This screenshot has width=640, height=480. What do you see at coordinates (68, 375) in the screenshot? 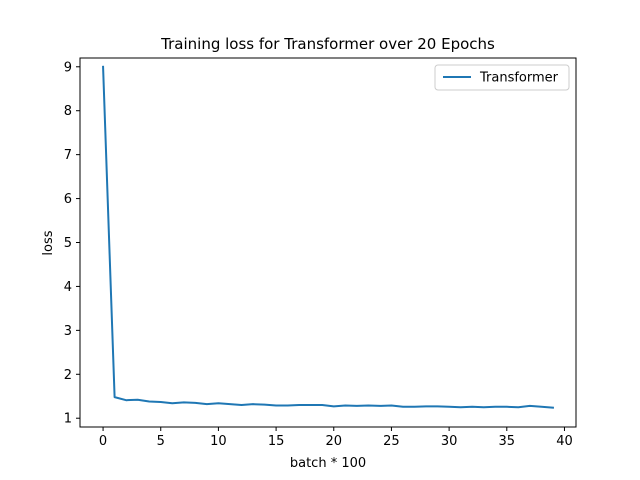
I see `y-tick-label: 2` at bounding box center [68, 375].